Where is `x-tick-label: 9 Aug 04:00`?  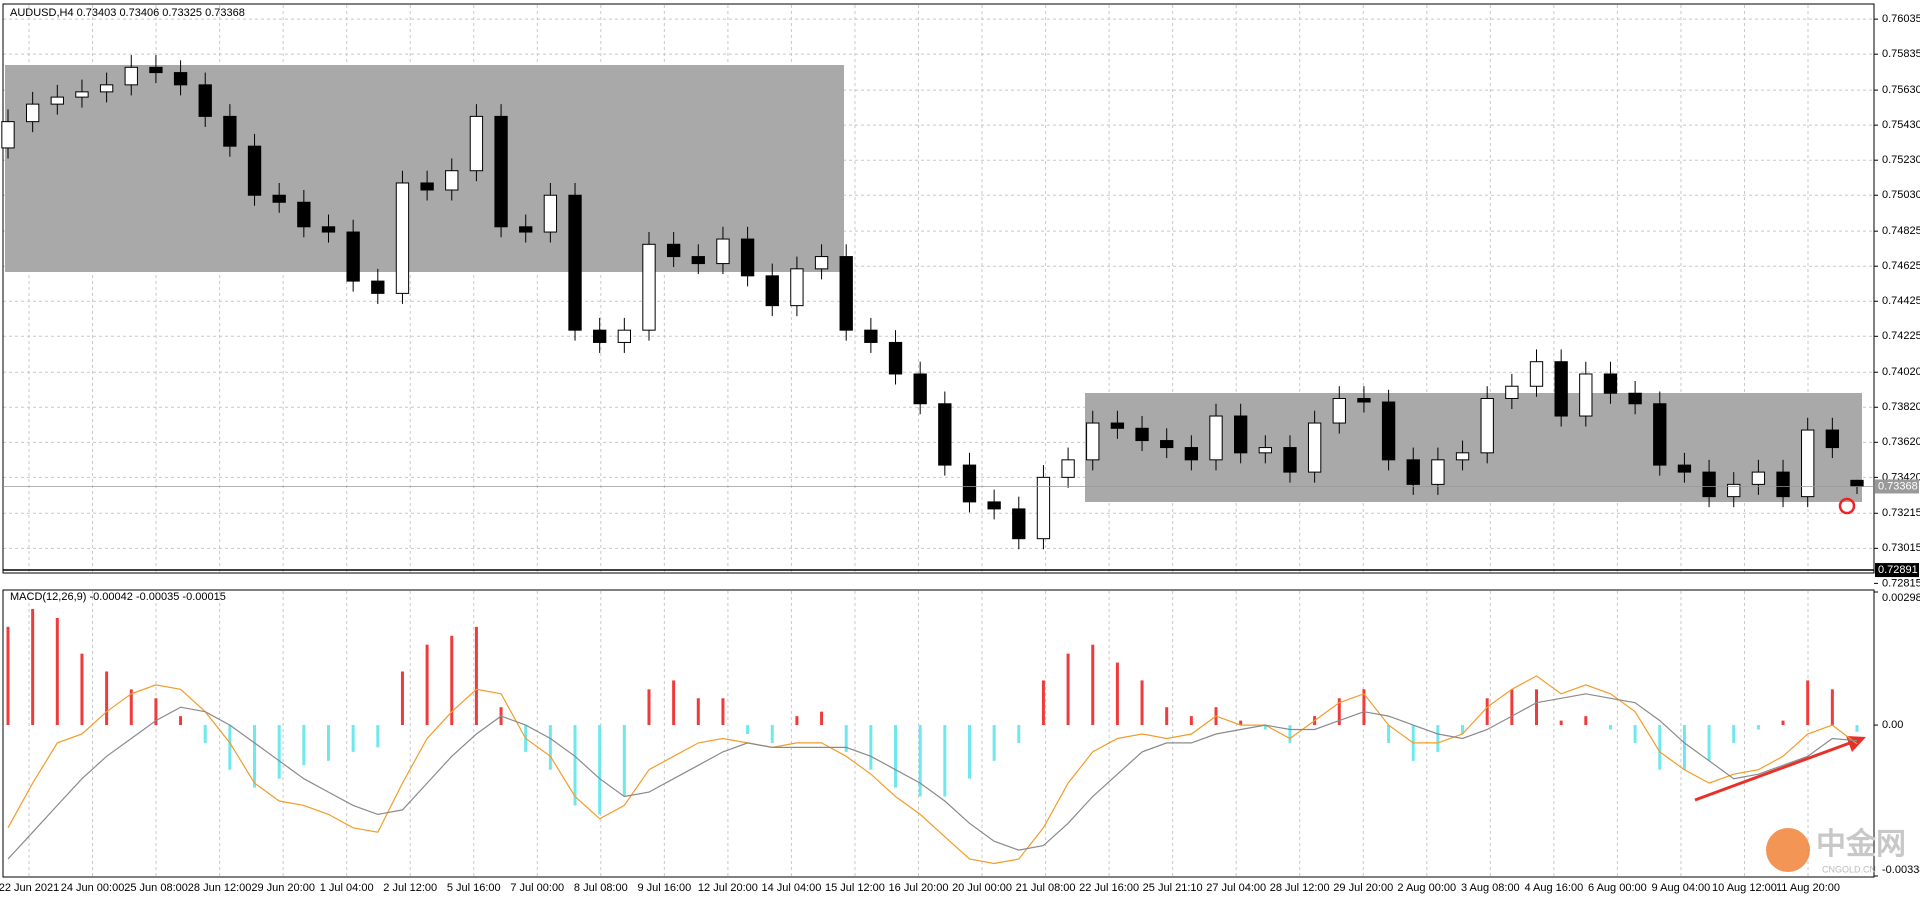 x-tick-label: 9 Aug 04:00 is located at coordinates (1681, 888).